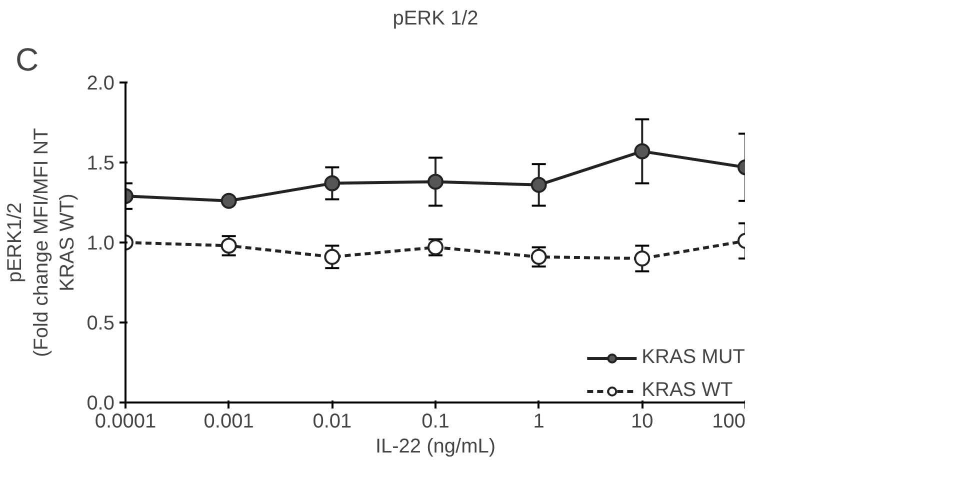 This screenshot has height=491, width=967. Describe the element at coordinates (693, 357) in the screenshot. I see `legend-label: KRAS MUT` at that location.